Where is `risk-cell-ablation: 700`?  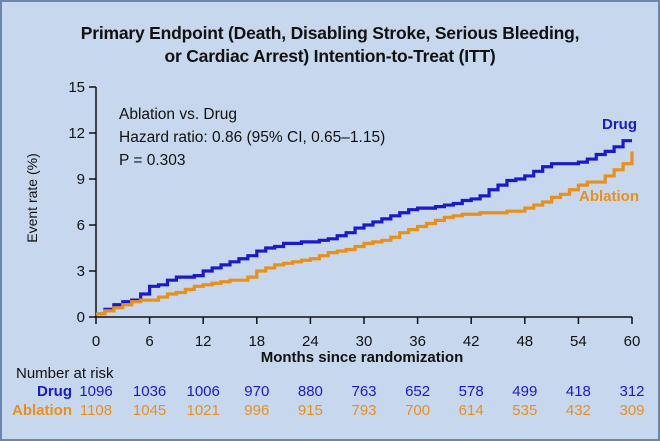
risk-cell-ablation: 700 is located at coordinates (418, 410).